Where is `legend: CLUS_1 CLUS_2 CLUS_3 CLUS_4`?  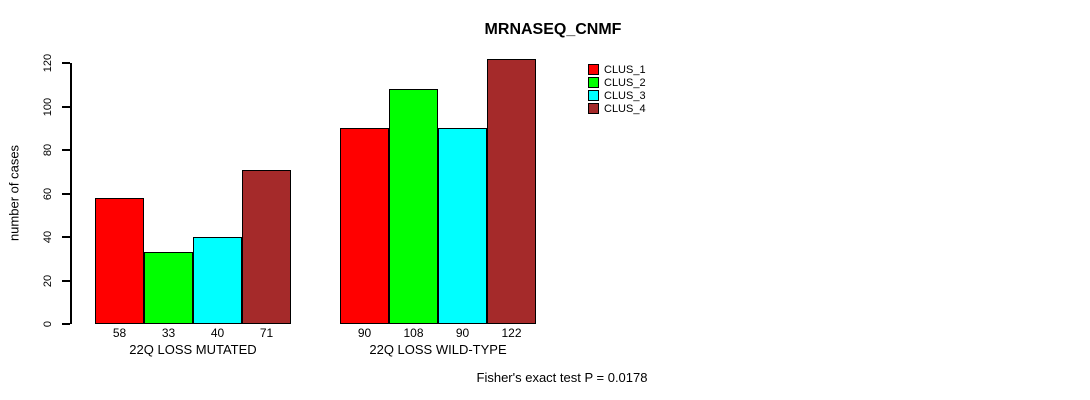 legend: CLUS_1 CLUS_2 CLUS_3 CLUS_4 is located at coordinates (617, 89).